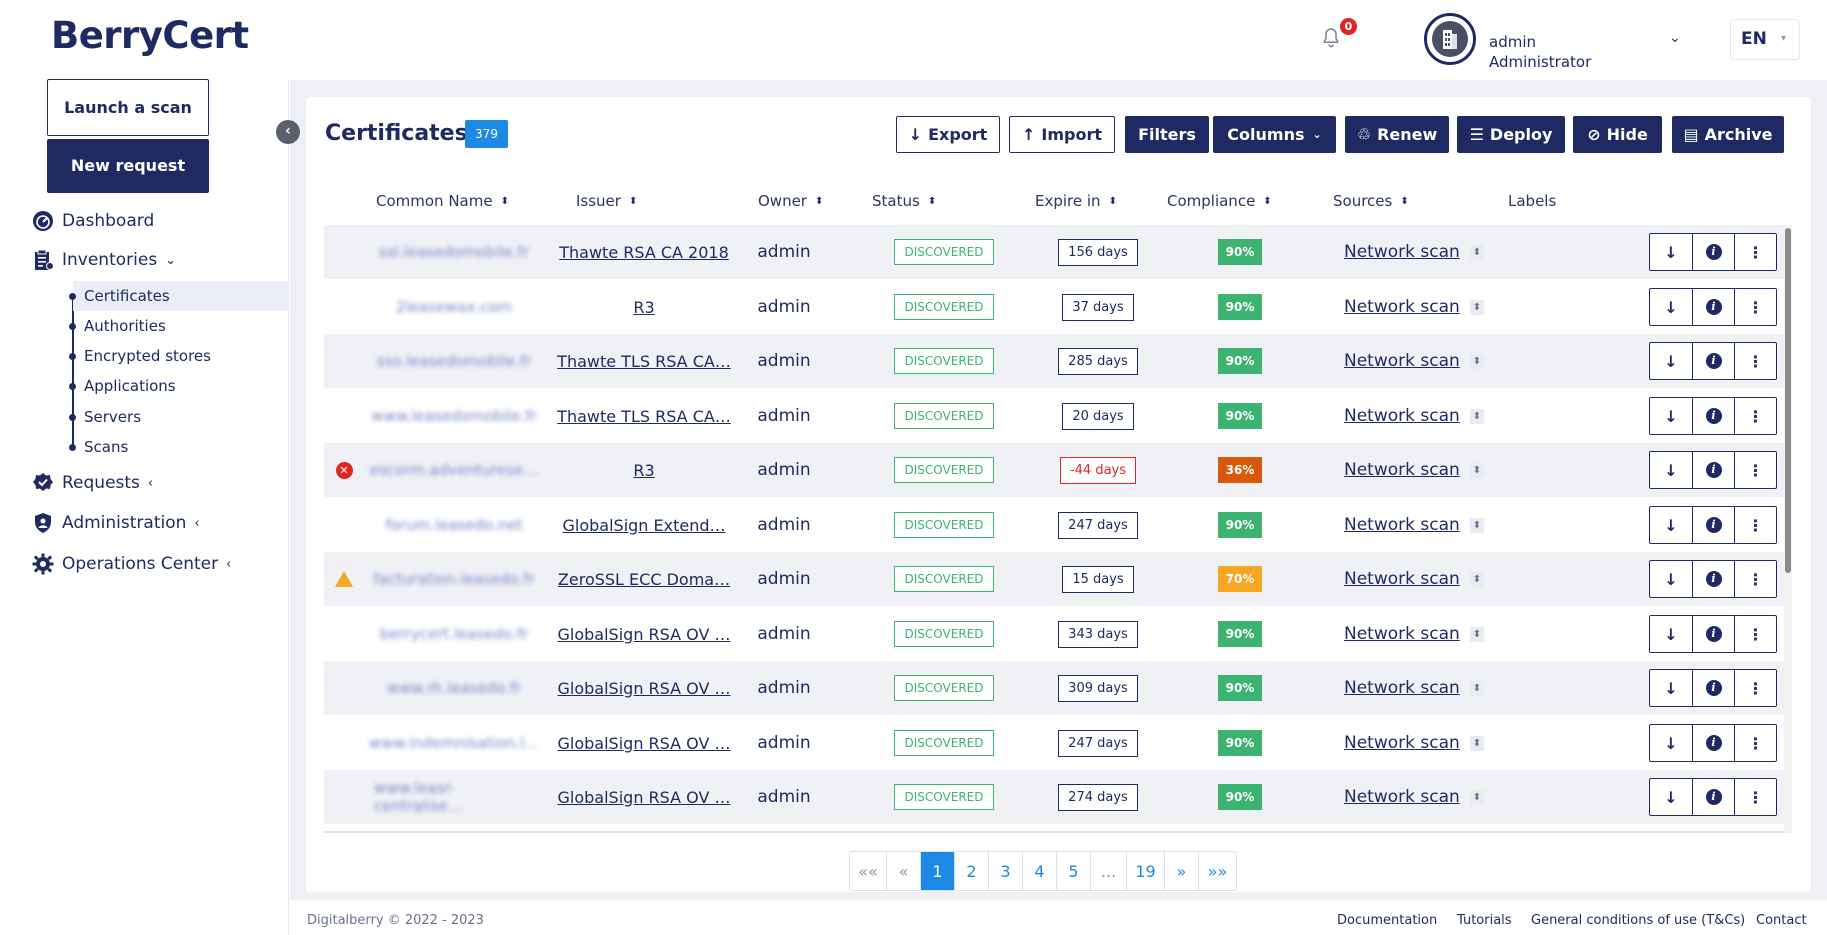 The width and height of the screenshot is (1827, 935). Describe the element at coordinates (1219, 201) in the screenshot. I see `column-header-compliance: Compliance ⬍` at that location.